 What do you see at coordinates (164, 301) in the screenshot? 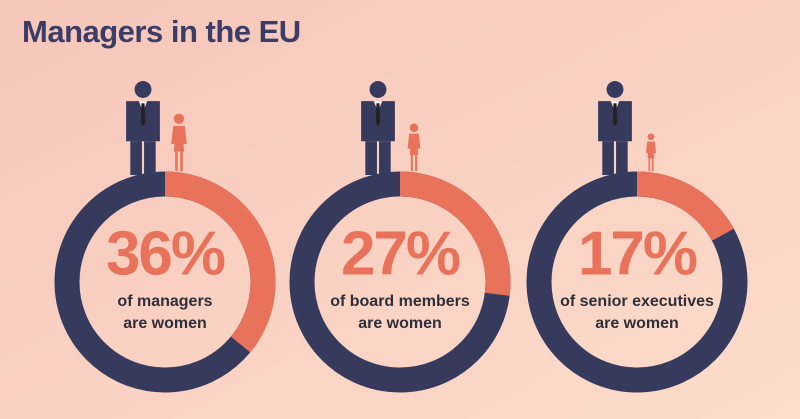
I see `caption: of managers` at bounding box center [164, 301].